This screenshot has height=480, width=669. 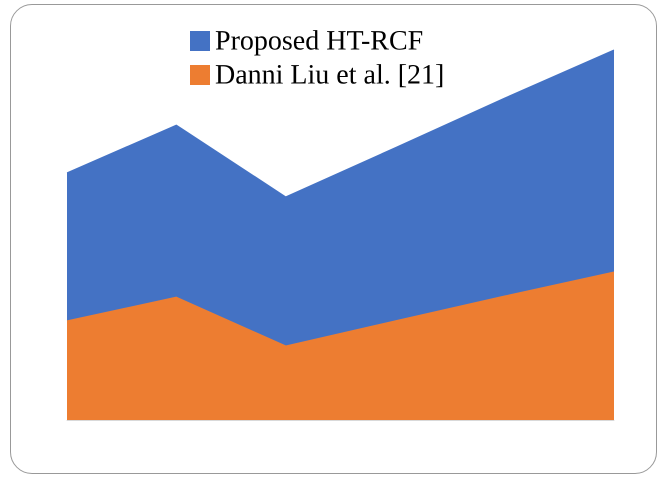 I want to click on legend-label: Proposed HT-RCF, so click(x=319, y=41).